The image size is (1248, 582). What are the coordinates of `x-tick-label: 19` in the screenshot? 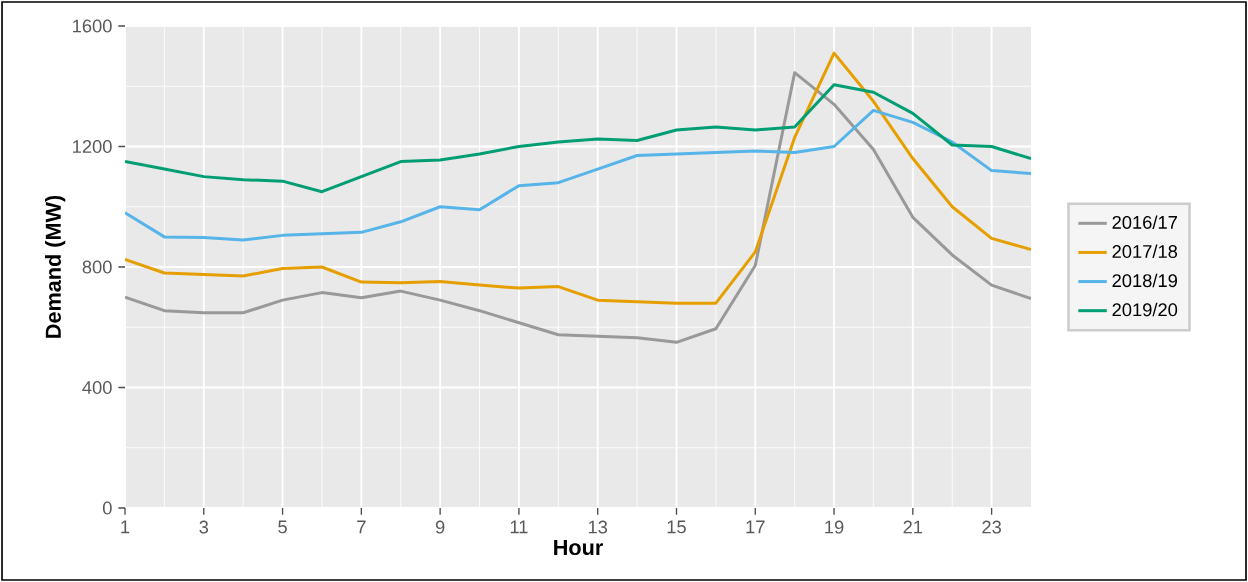 It's located at (834, 527).